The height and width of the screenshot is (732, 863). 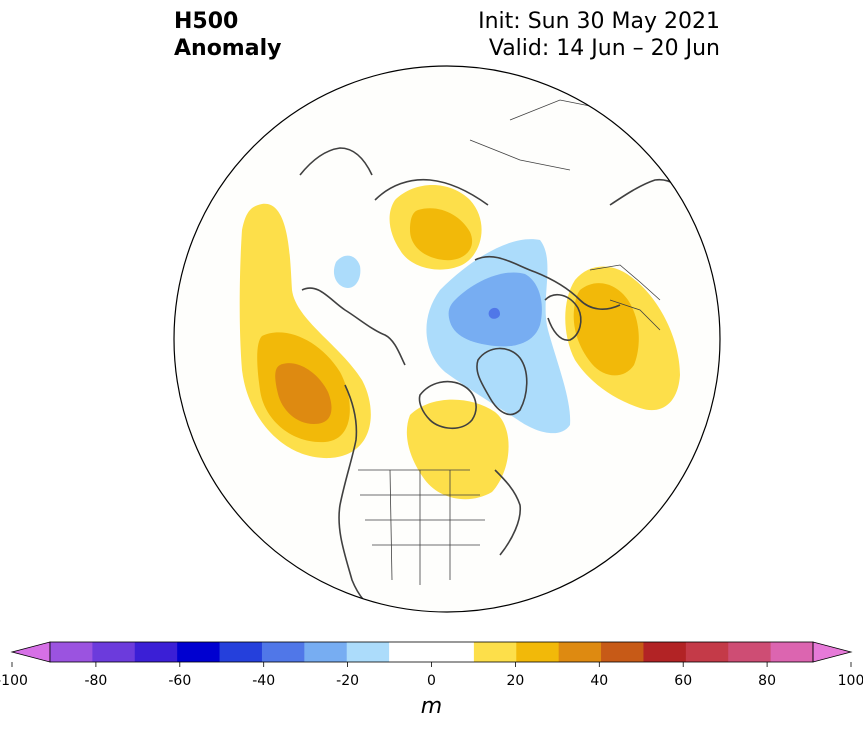 I want to click on colorbar-tick-label: -40, so click(x=263, y=681).